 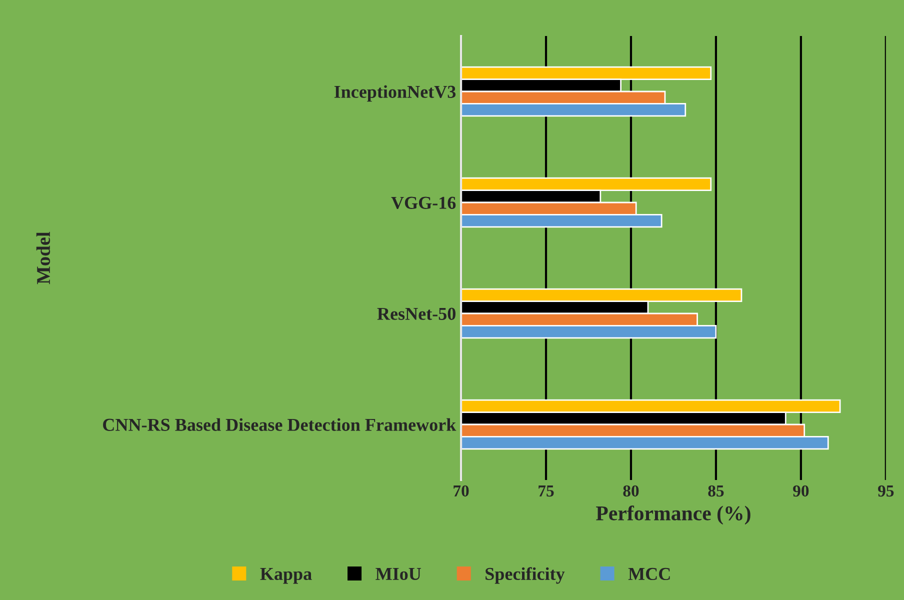 What do you see at coordinates (649, 574) in the screenshot?
I see `legend-label: MCC` at bounding box center [649, 574].